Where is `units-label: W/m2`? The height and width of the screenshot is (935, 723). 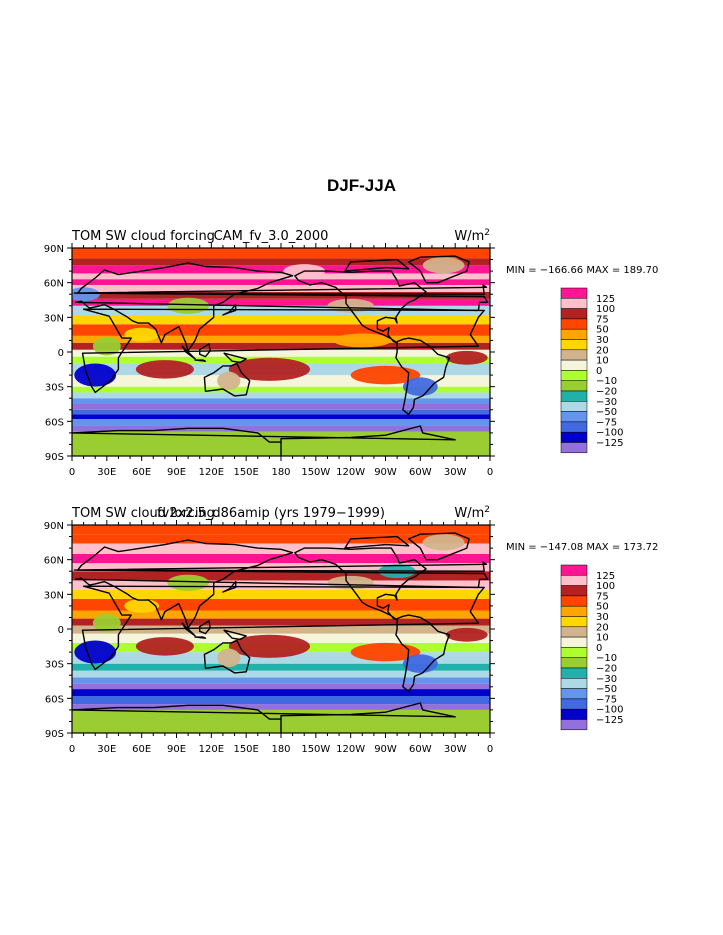 units-label: W/m2 is located at coordinates (472, 236).